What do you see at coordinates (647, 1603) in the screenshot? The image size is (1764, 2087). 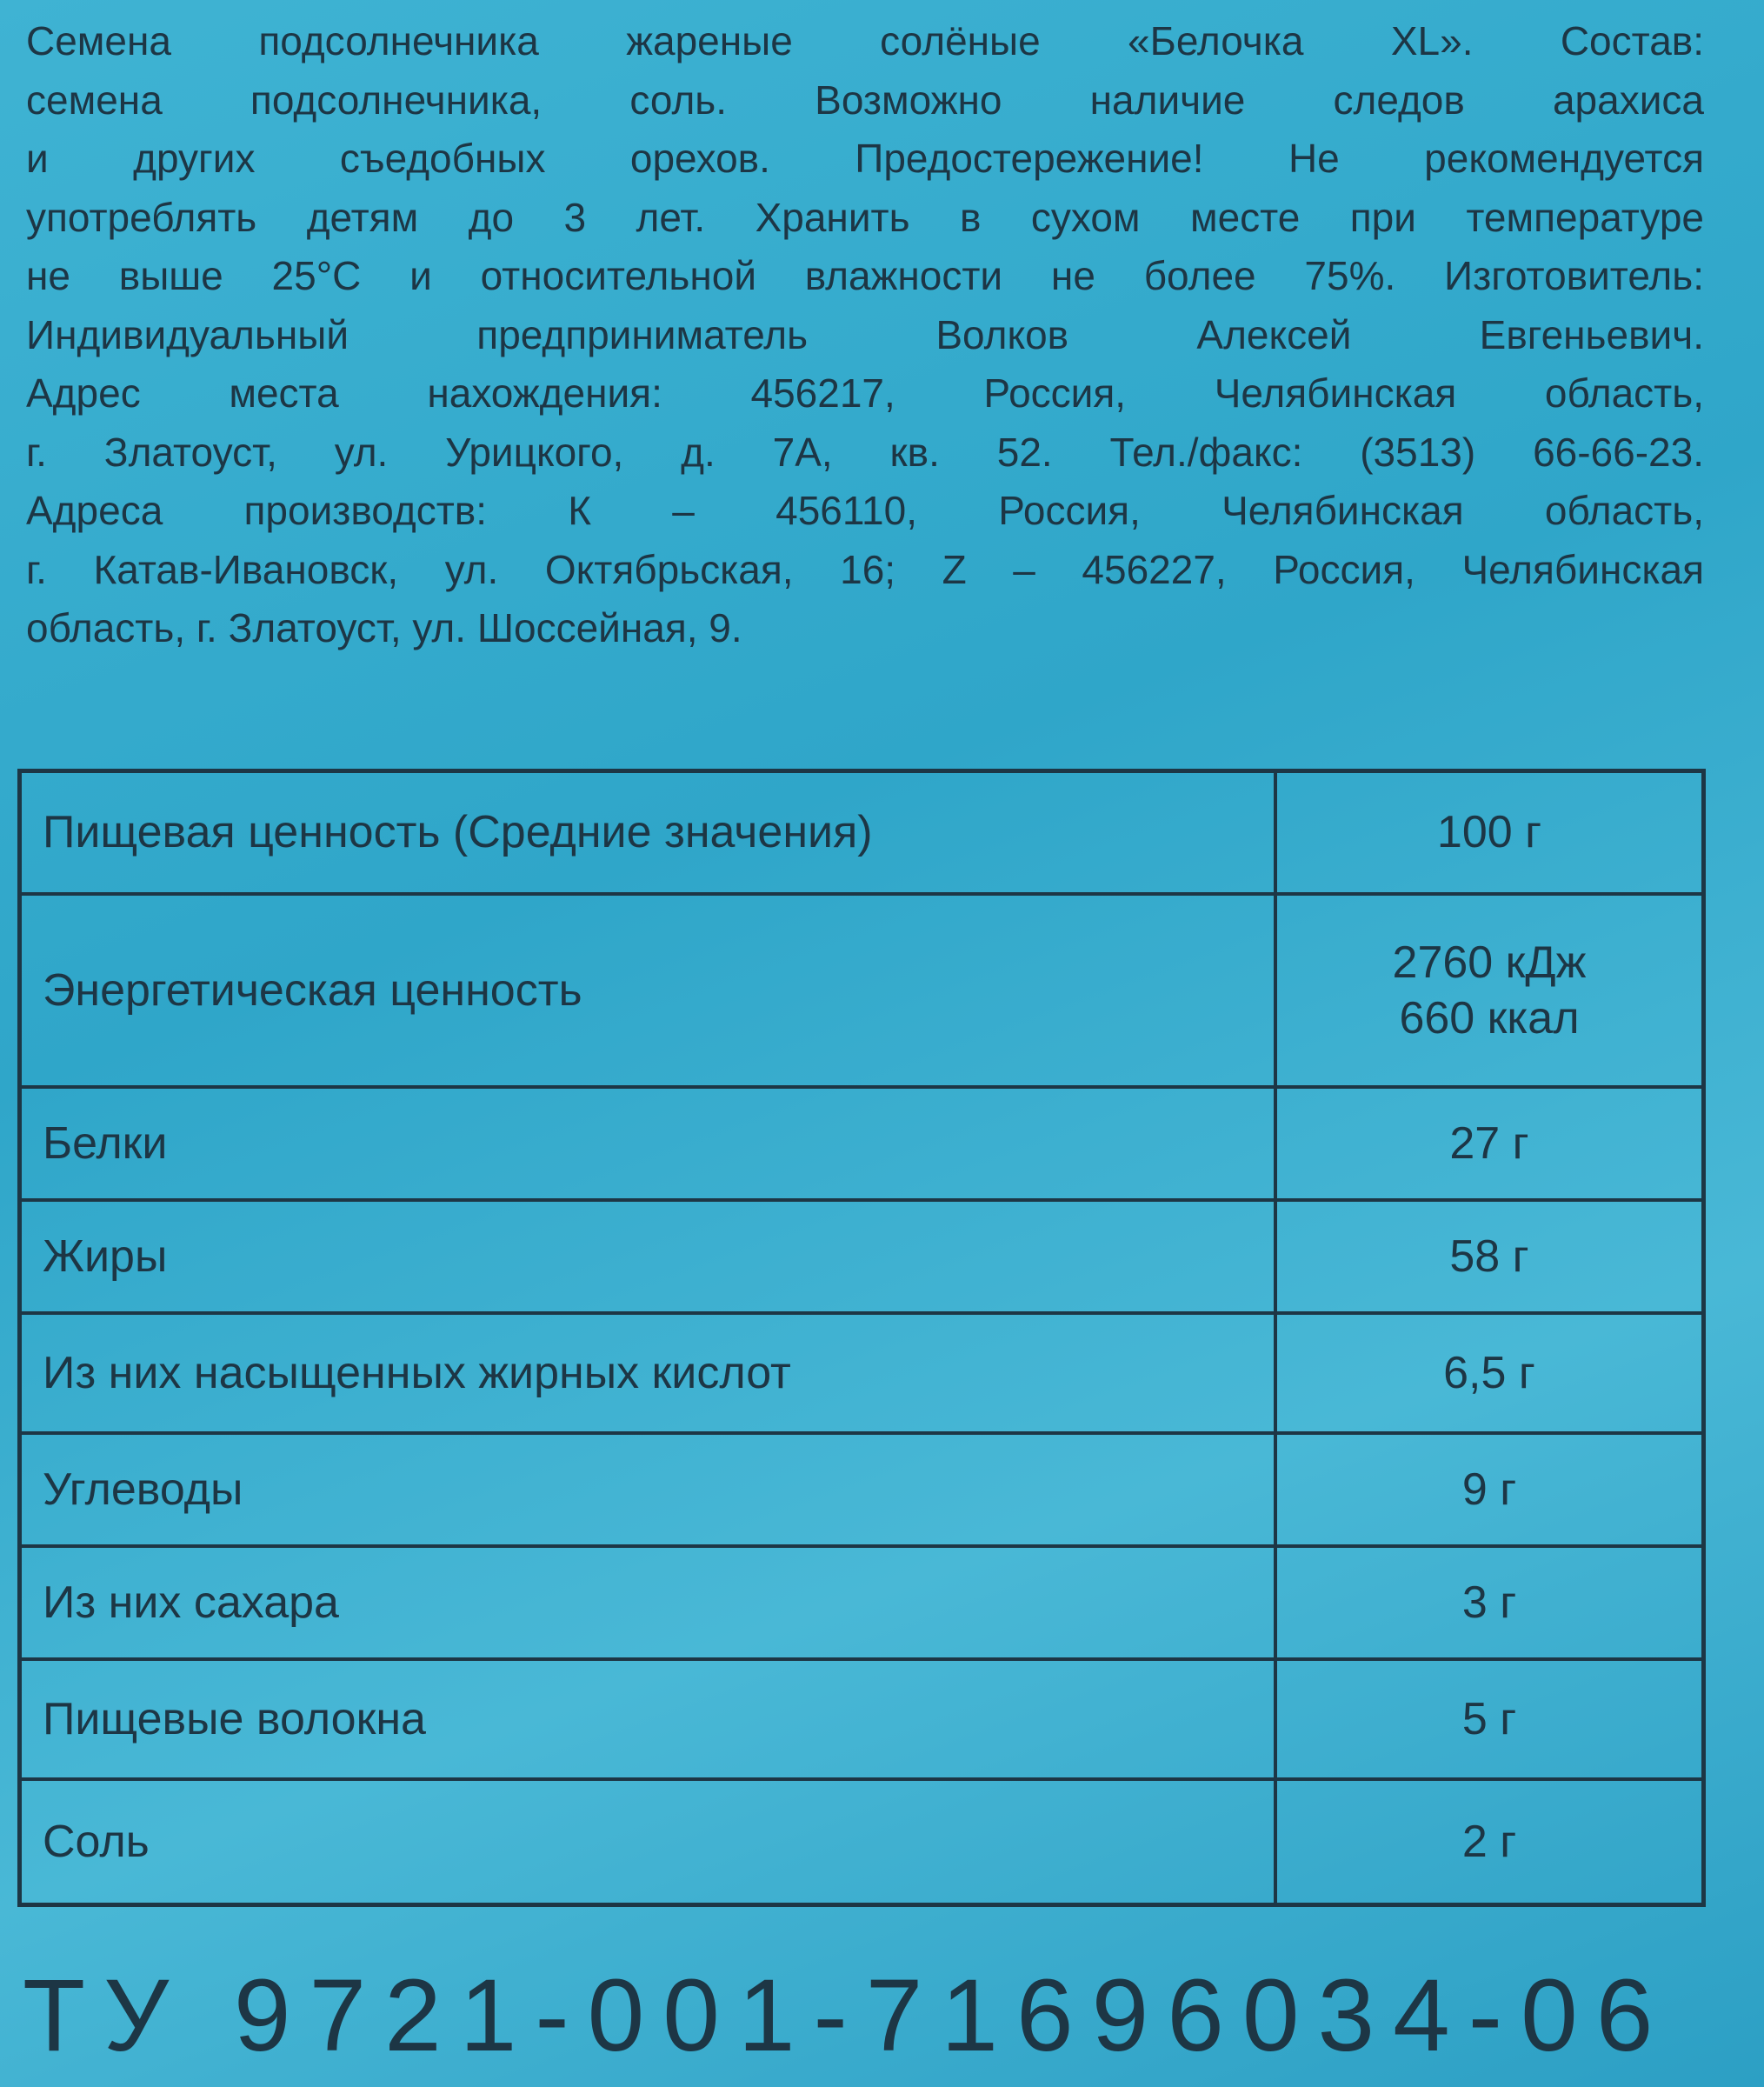 I see `nutrient-label: Из них сахара` at bounding box center [647, 1603].